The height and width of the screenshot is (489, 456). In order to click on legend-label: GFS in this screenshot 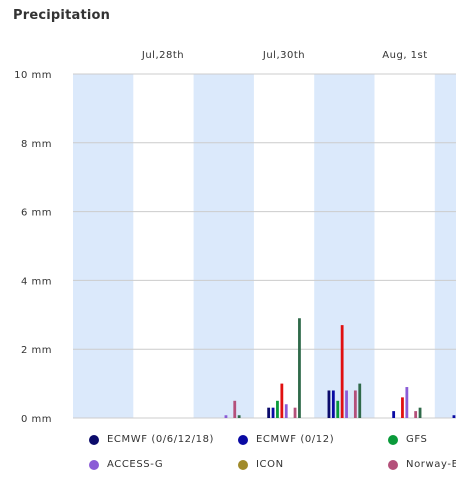, I will do `click(417, 439)`.